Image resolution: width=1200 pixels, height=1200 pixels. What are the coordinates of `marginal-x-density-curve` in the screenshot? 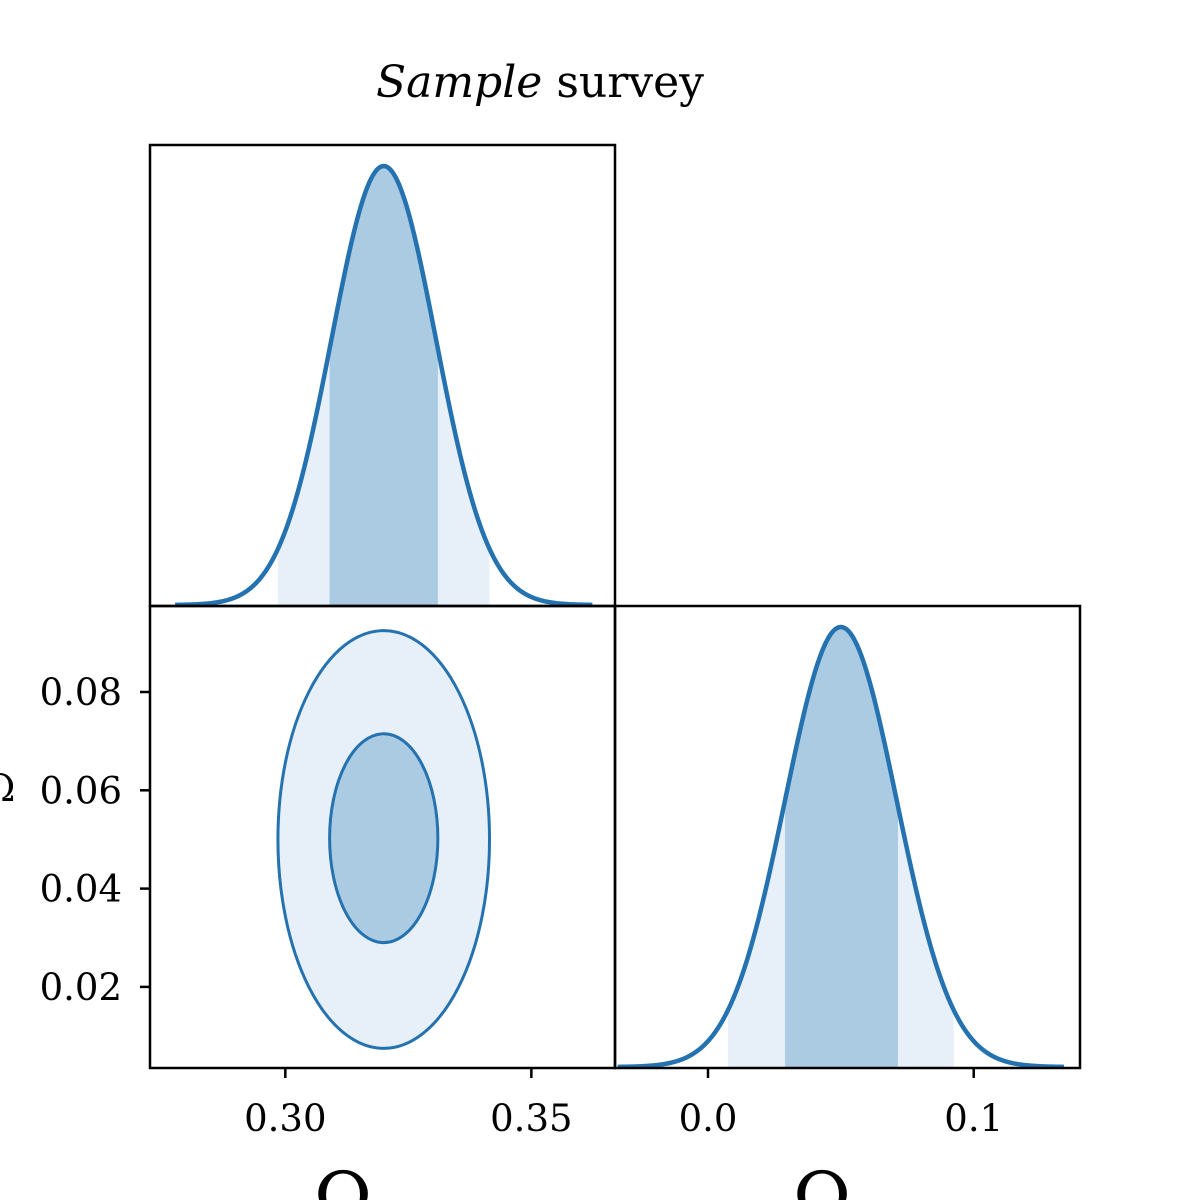 It's located at (383, 385).